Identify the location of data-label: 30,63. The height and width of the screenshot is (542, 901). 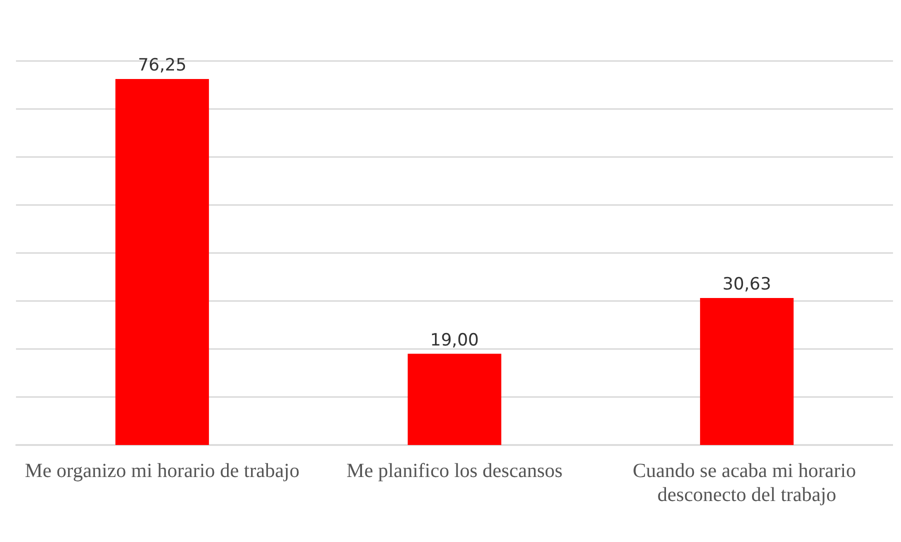
(747, 284).